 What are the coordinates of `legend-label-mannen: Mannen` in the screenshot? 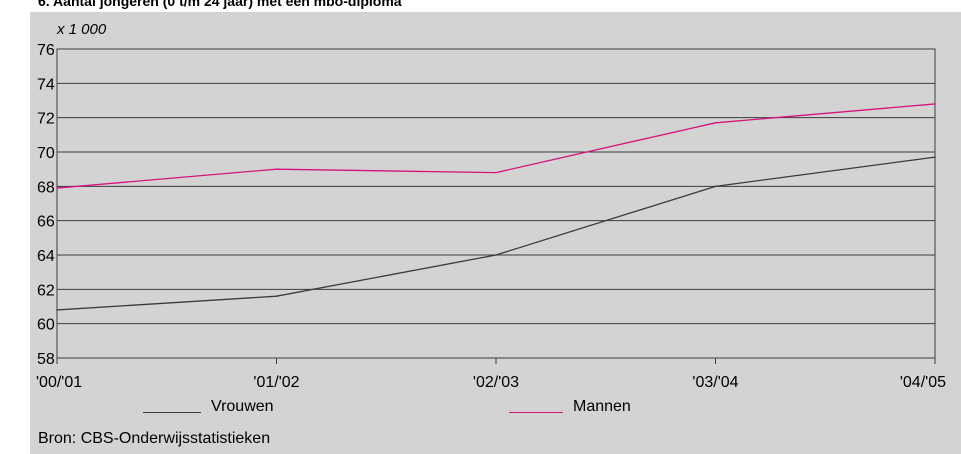 It's located at (602, 406).